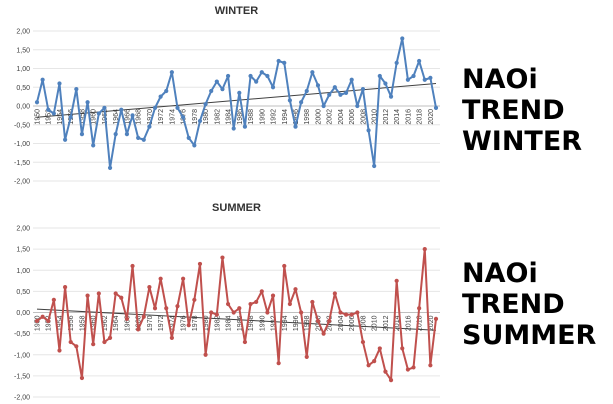  What do you see at coordinates (236, 208) in the screenshot?
I see `summer-title: SUMMER` at bounding box center [236, 208].